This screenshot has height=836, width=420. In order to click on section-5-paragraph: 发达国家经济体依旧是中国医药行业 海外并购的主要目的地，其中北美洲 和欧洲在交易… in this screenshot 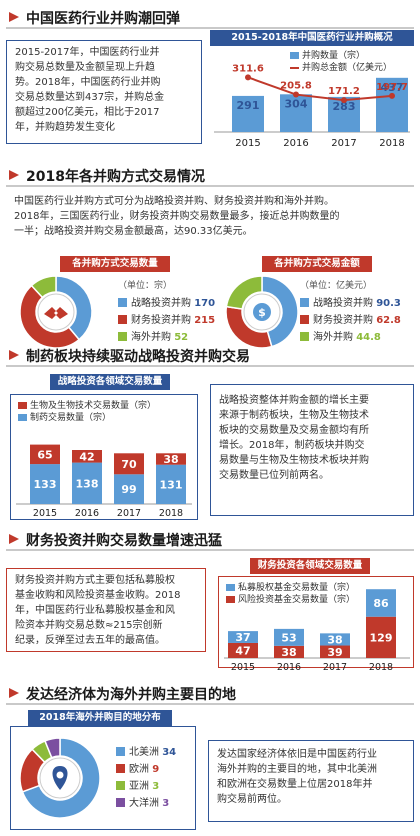, I will do `click(297, 777)`.